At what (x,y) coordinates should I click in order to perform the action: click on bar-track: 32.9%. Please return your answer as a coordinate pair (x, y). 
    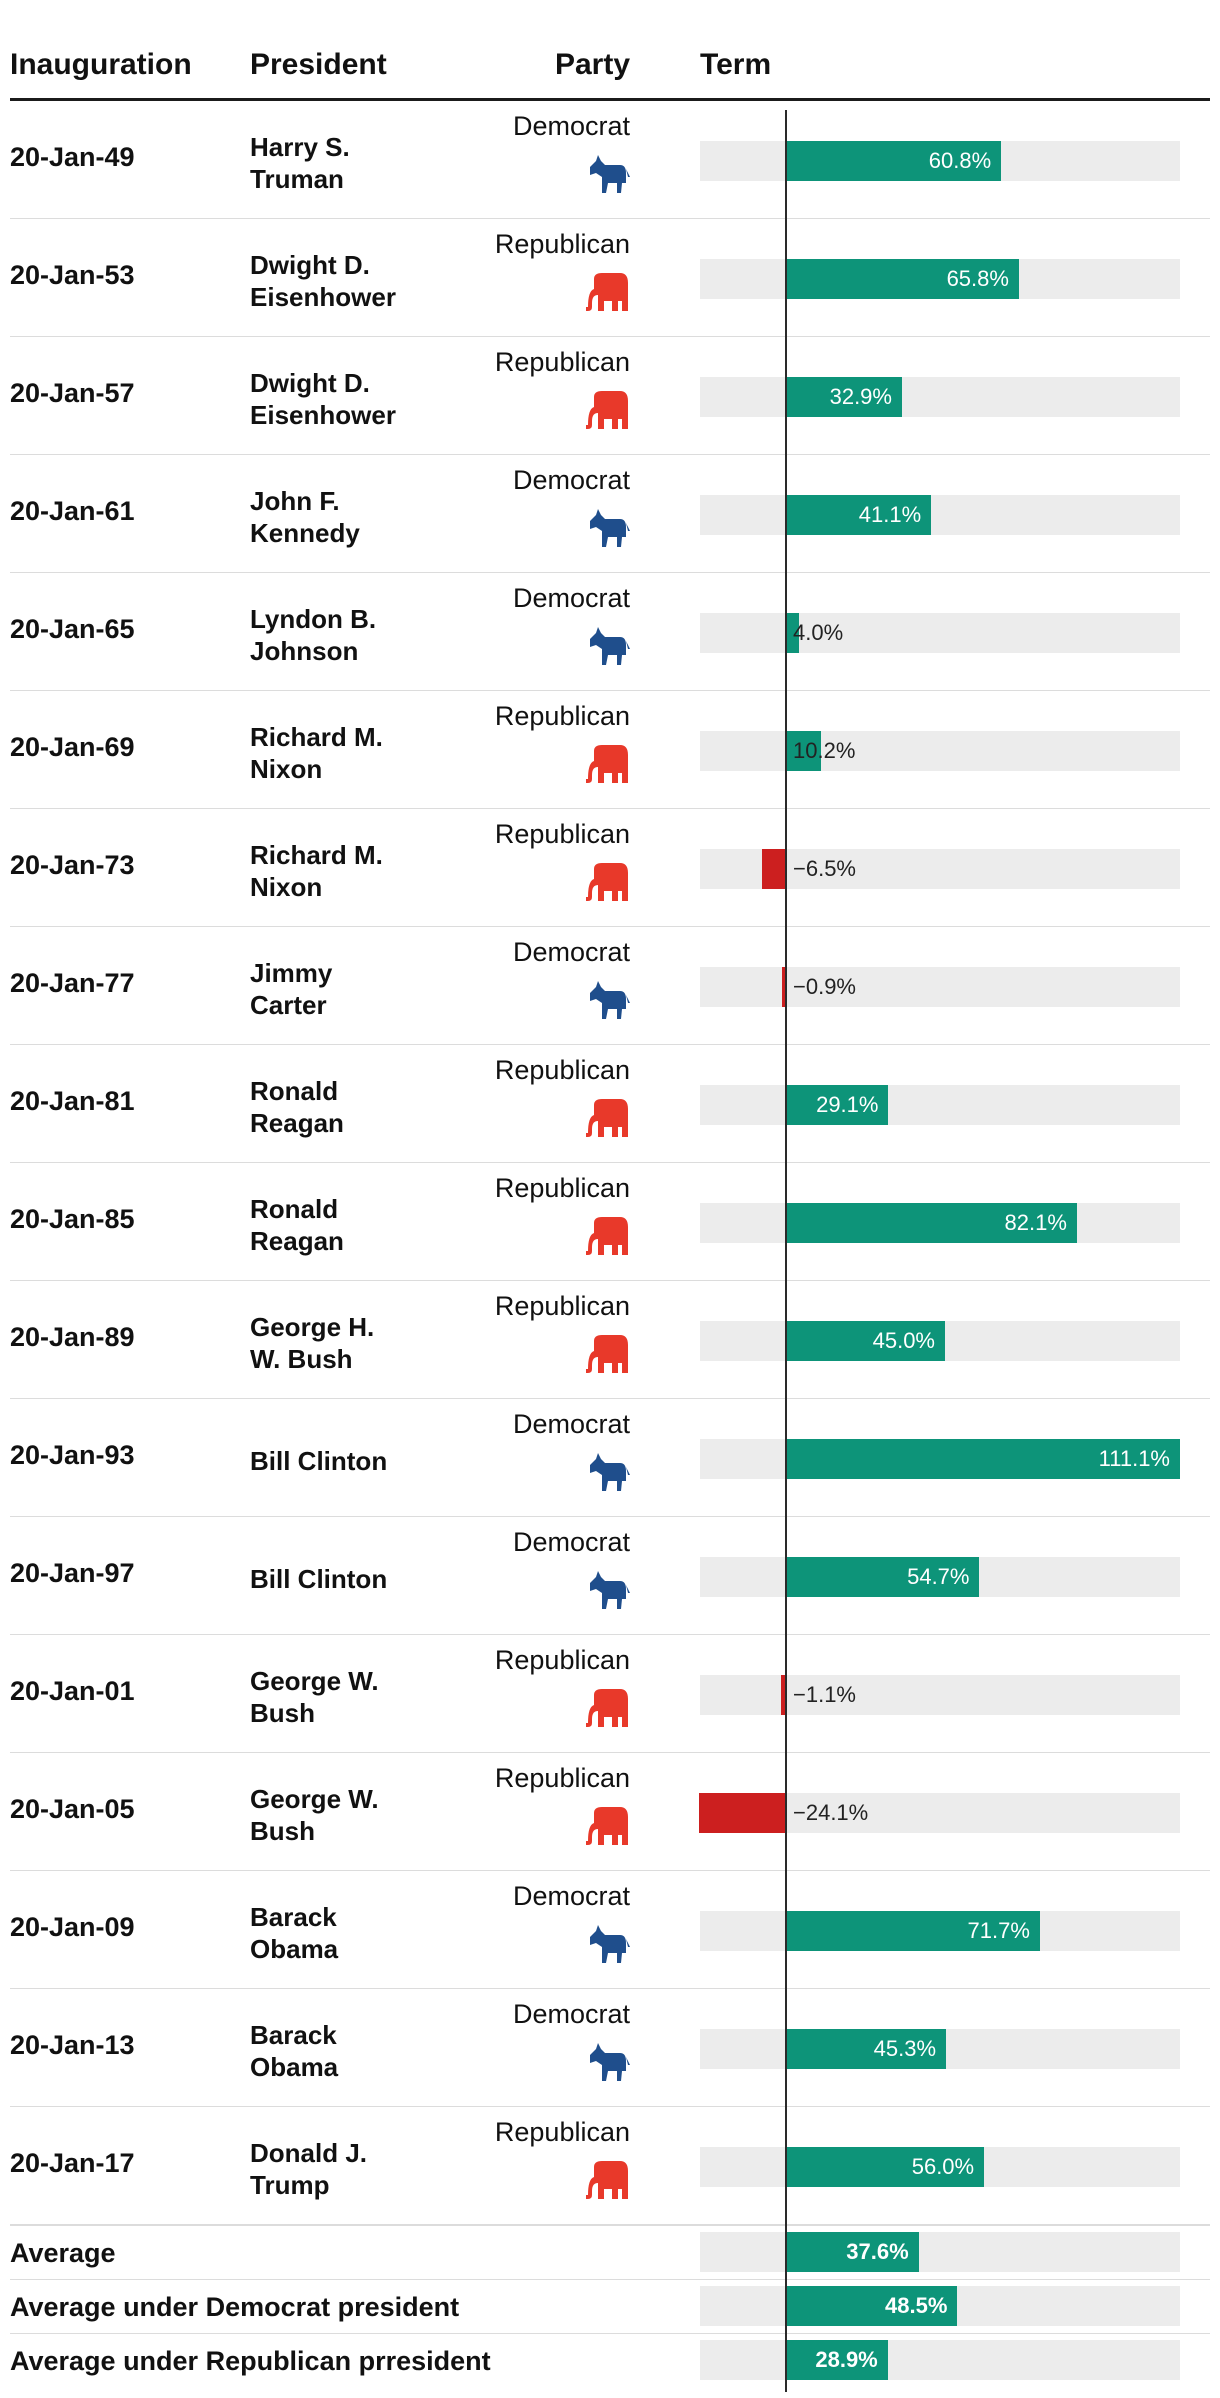
    Looking at the image, I should click on (940, 397).